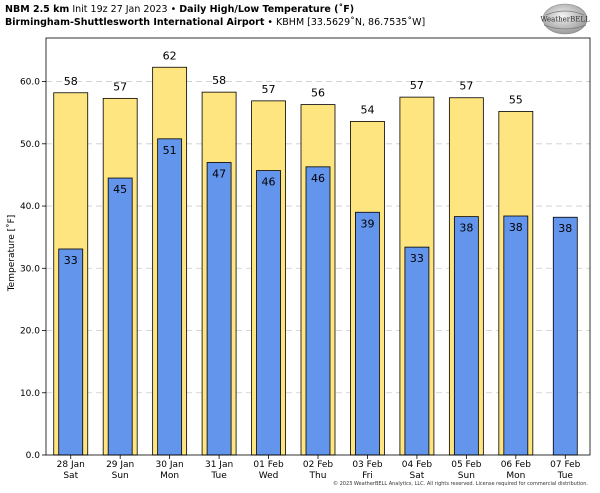 The height and width of the screenshot is (493, 600). I want to click on x-tick-day: Wed, so click(269, 476).